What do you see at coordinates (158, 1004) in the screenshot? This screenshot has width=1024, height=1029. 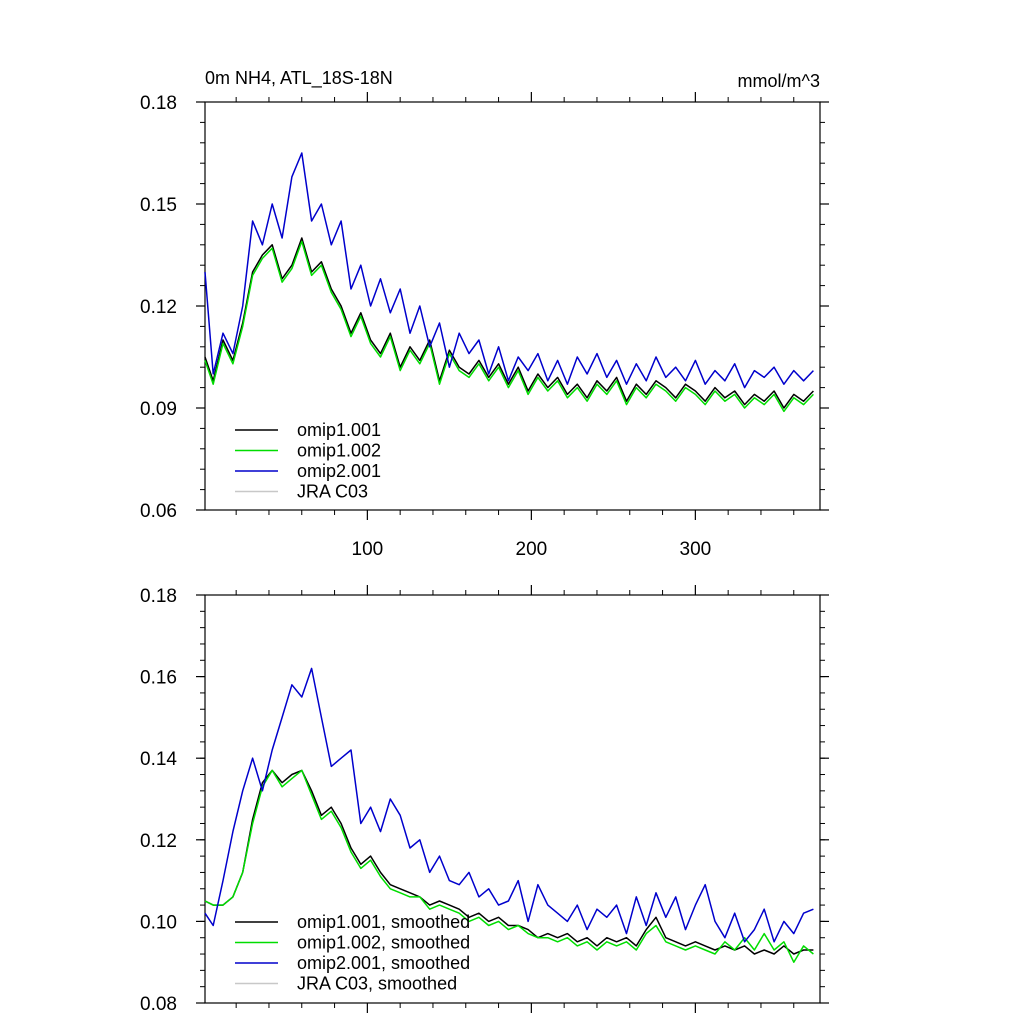 I see `y-tick-label: 0.08` at bounding box center [158, 1004].